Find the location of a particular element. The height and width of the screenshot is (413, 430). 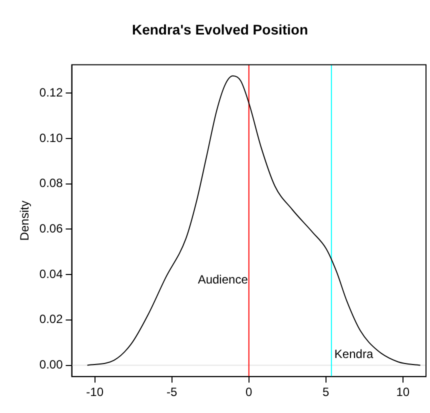

y-tick-label: 0.12 is located at coordinates (51, 92).